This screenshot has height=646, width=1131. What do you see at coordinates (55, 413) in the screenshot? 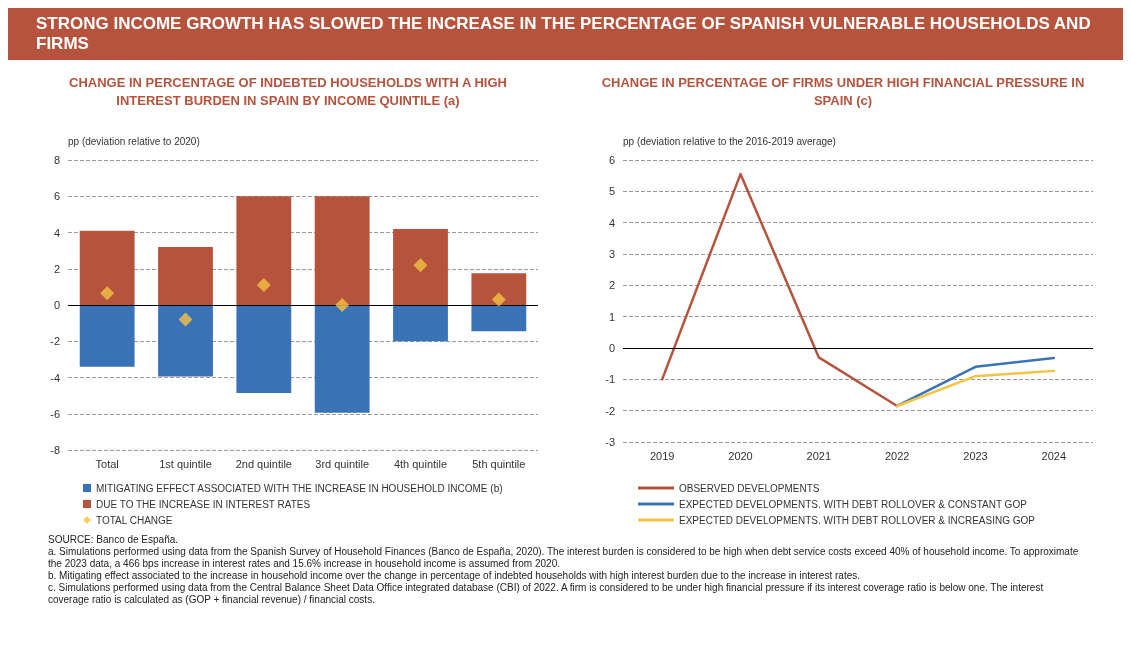
I see `y-tick-label: -6` at bounding box center [55, 413].